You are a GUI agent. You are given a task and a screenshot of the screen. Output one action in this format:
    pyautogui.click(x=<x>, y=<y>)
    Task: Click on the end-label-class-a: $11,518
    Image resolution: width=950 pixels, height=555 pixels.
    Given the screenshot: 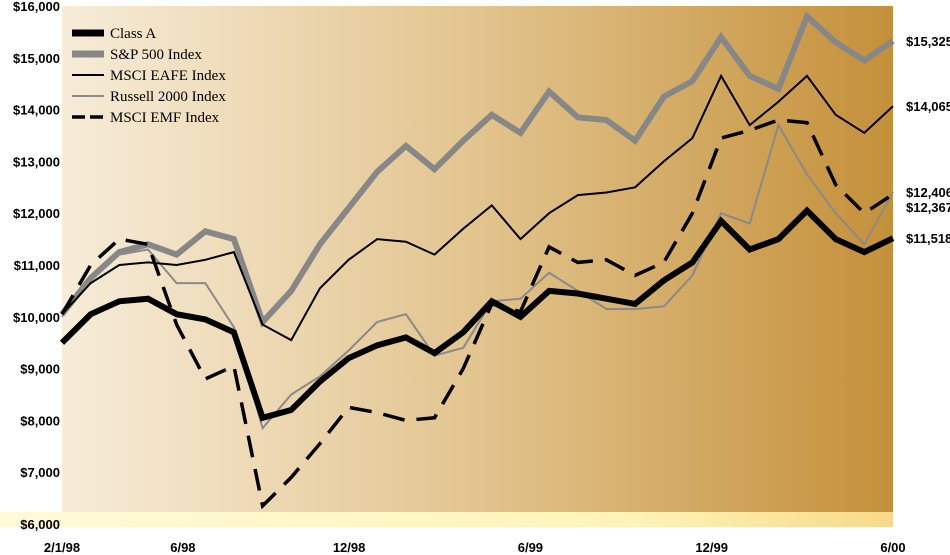 What is the action you would take?
    pyautogui.click(x=928, y=238)
    